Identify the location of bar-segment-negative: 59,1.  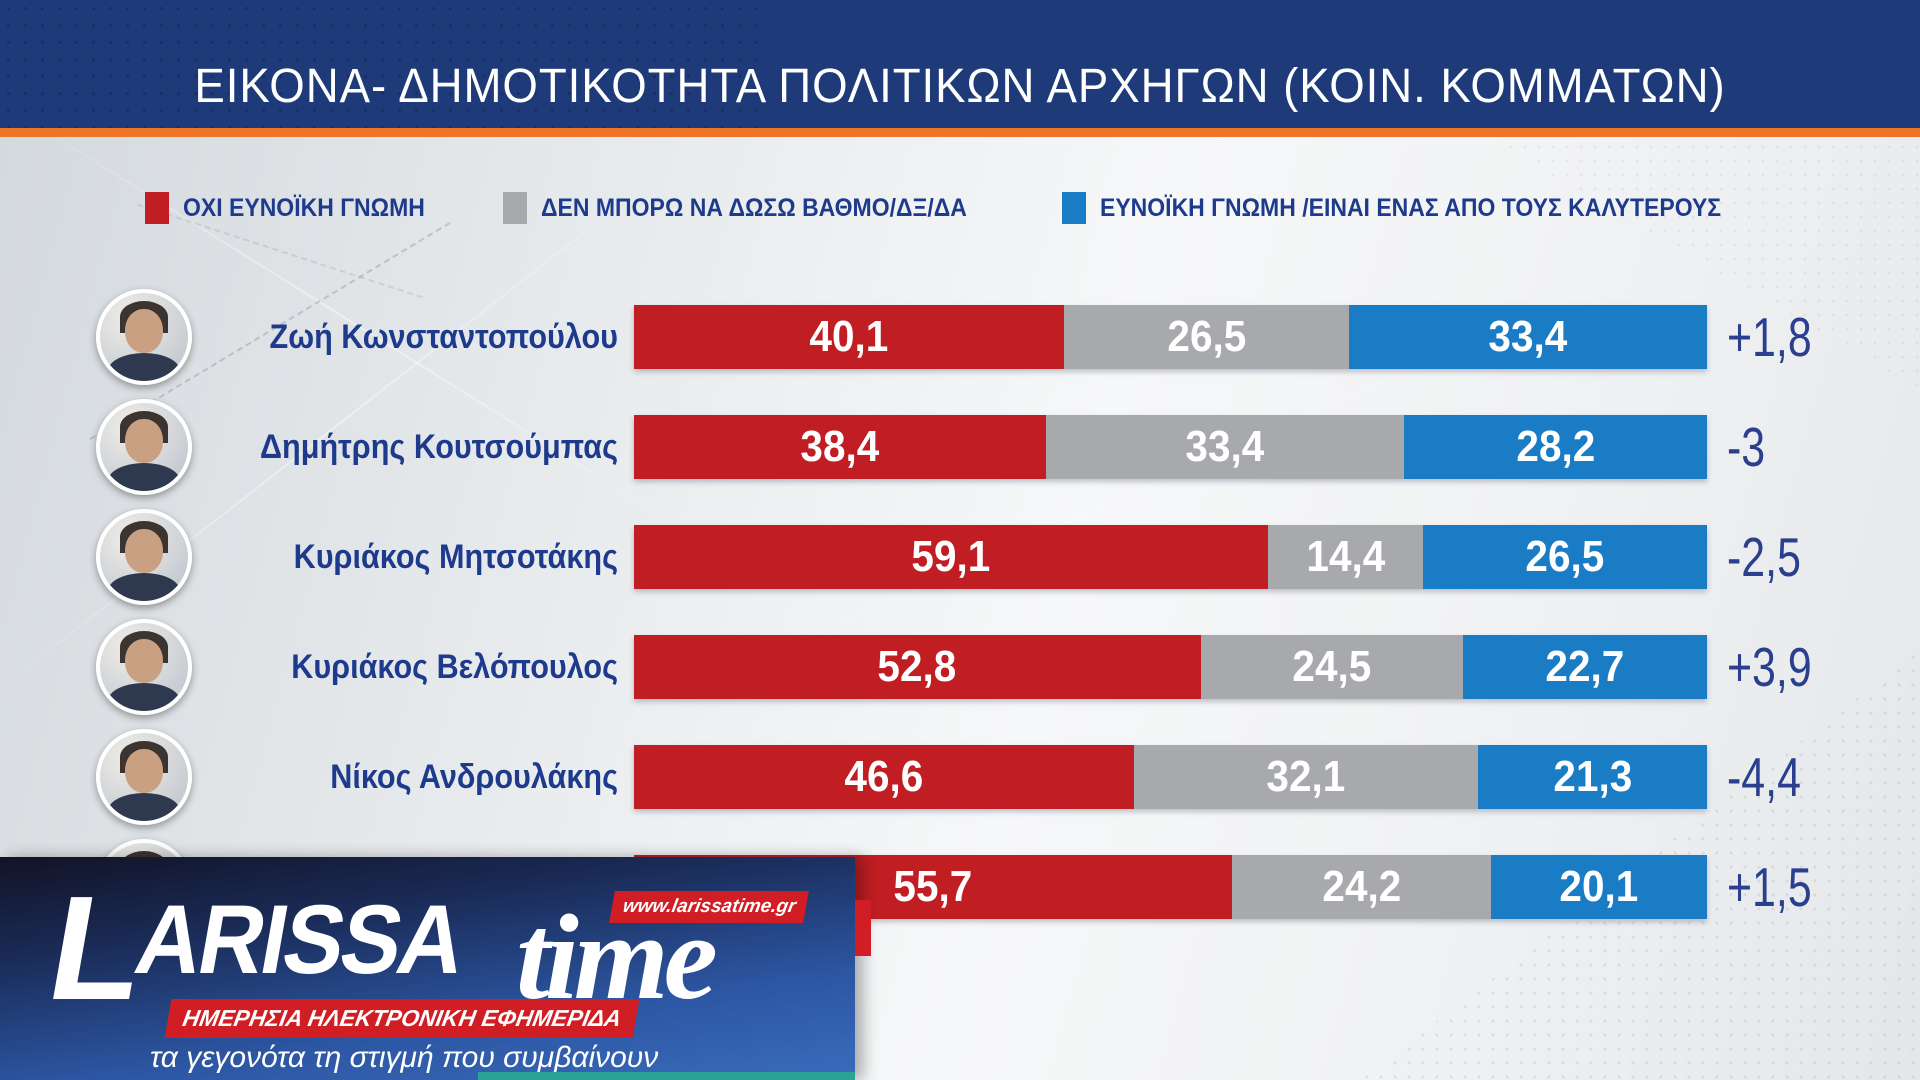
(951, 557).